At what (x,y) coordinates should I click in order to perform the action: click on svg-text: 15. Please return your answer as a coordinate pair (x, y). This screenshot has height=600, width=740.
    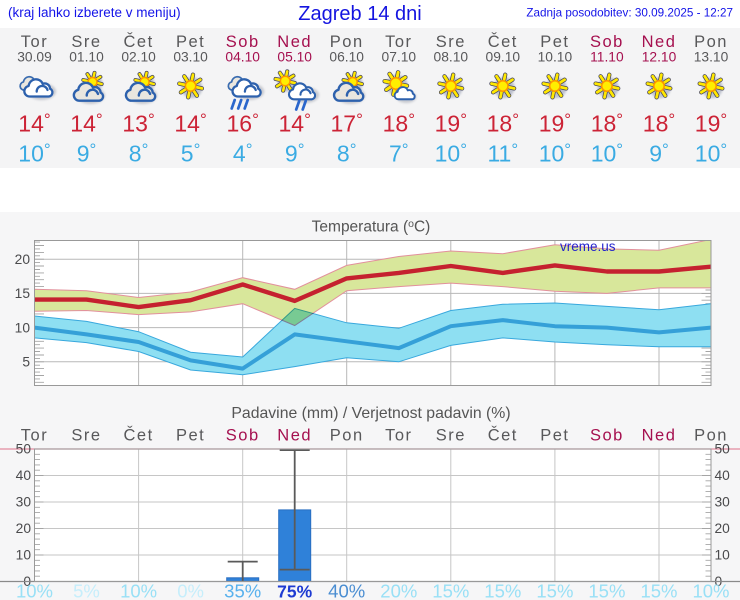
    Looking at the image, I should click on (23, 293).